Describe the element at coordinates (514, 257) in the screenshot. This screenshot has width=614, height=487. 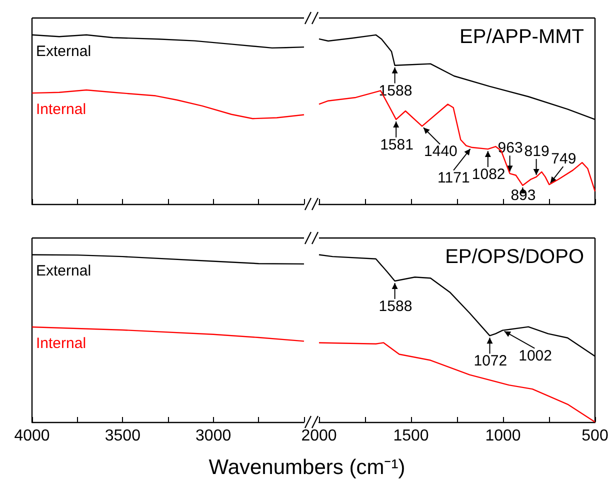
I see `chart-title: EP/OPS/DOPO` at that location.